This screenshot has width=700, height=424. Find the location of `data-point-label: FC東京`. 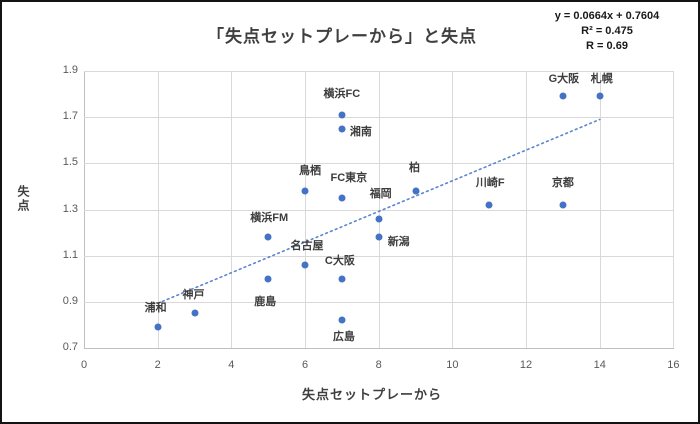

data-point-label: FC東京 is located at coordinates (349, 177).